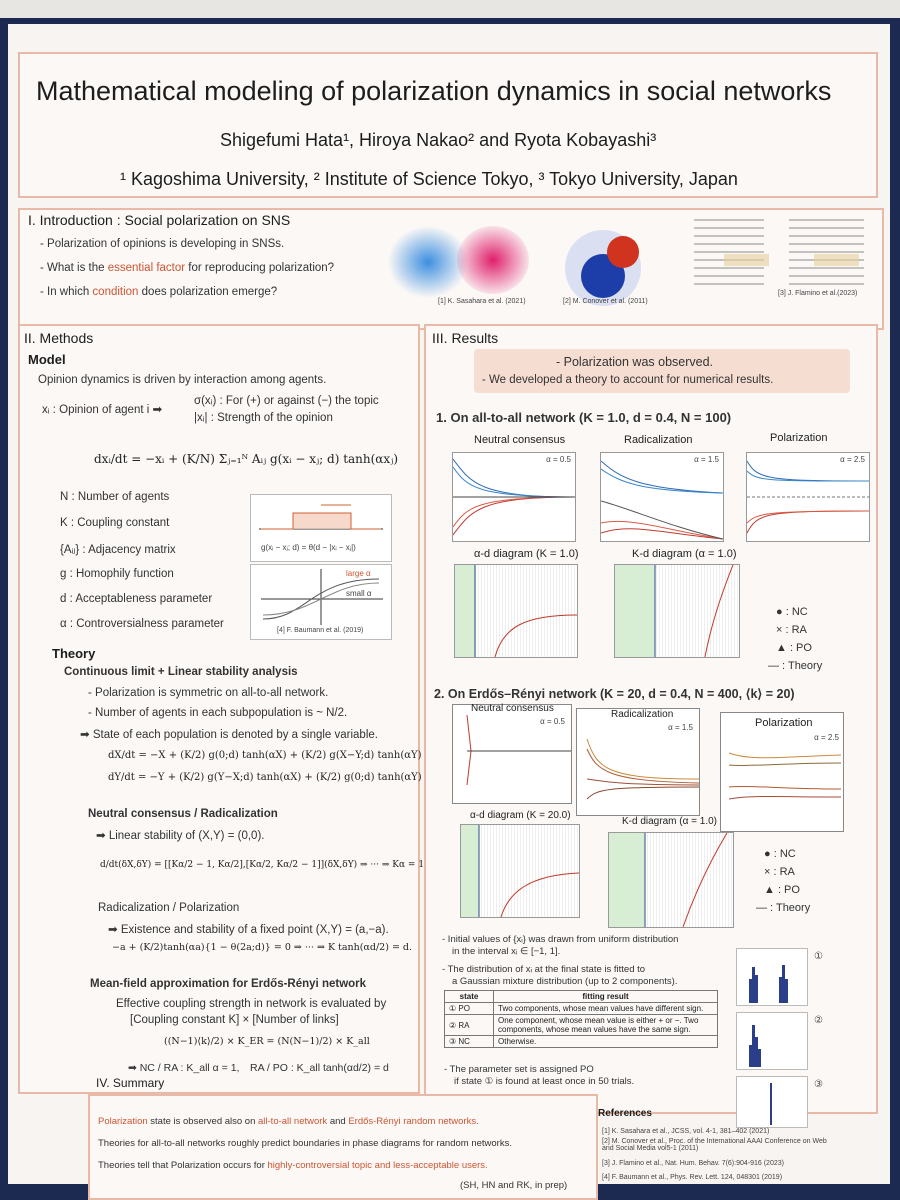  I want to click on table-cell-fit: Otherwise., so click(605, 1041).